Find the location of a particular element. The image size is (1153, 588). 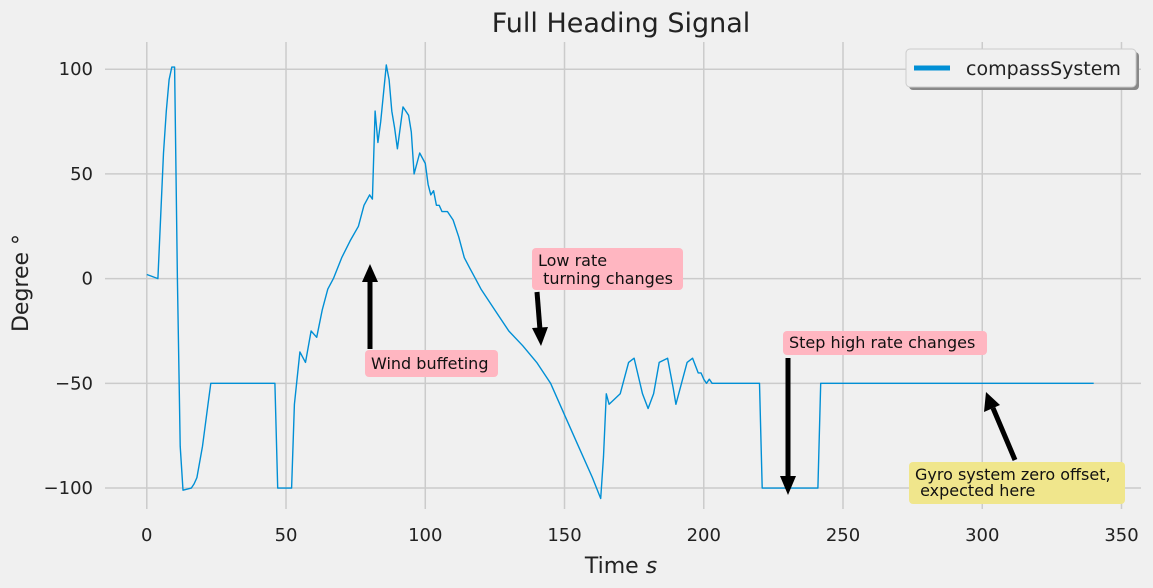

annotation-text: Low rate turning changes is located at coordinates (605, 269).